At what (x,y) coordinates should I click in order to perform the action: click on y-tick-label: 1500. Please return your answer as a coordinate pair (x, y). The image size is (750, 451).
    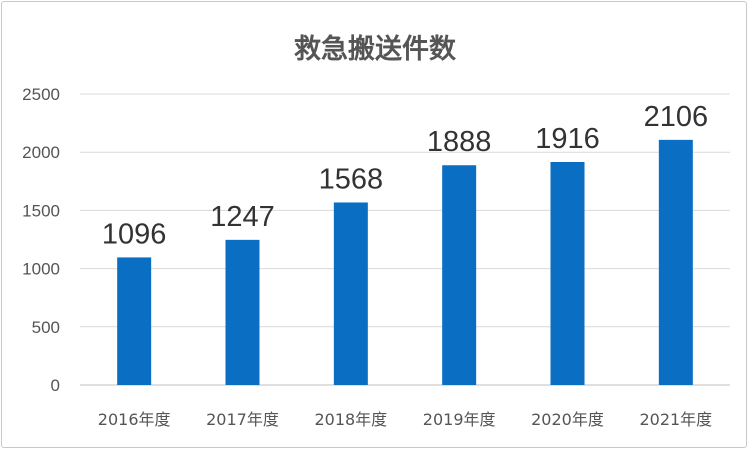
    Looking at the image, I should click on (41, 210).